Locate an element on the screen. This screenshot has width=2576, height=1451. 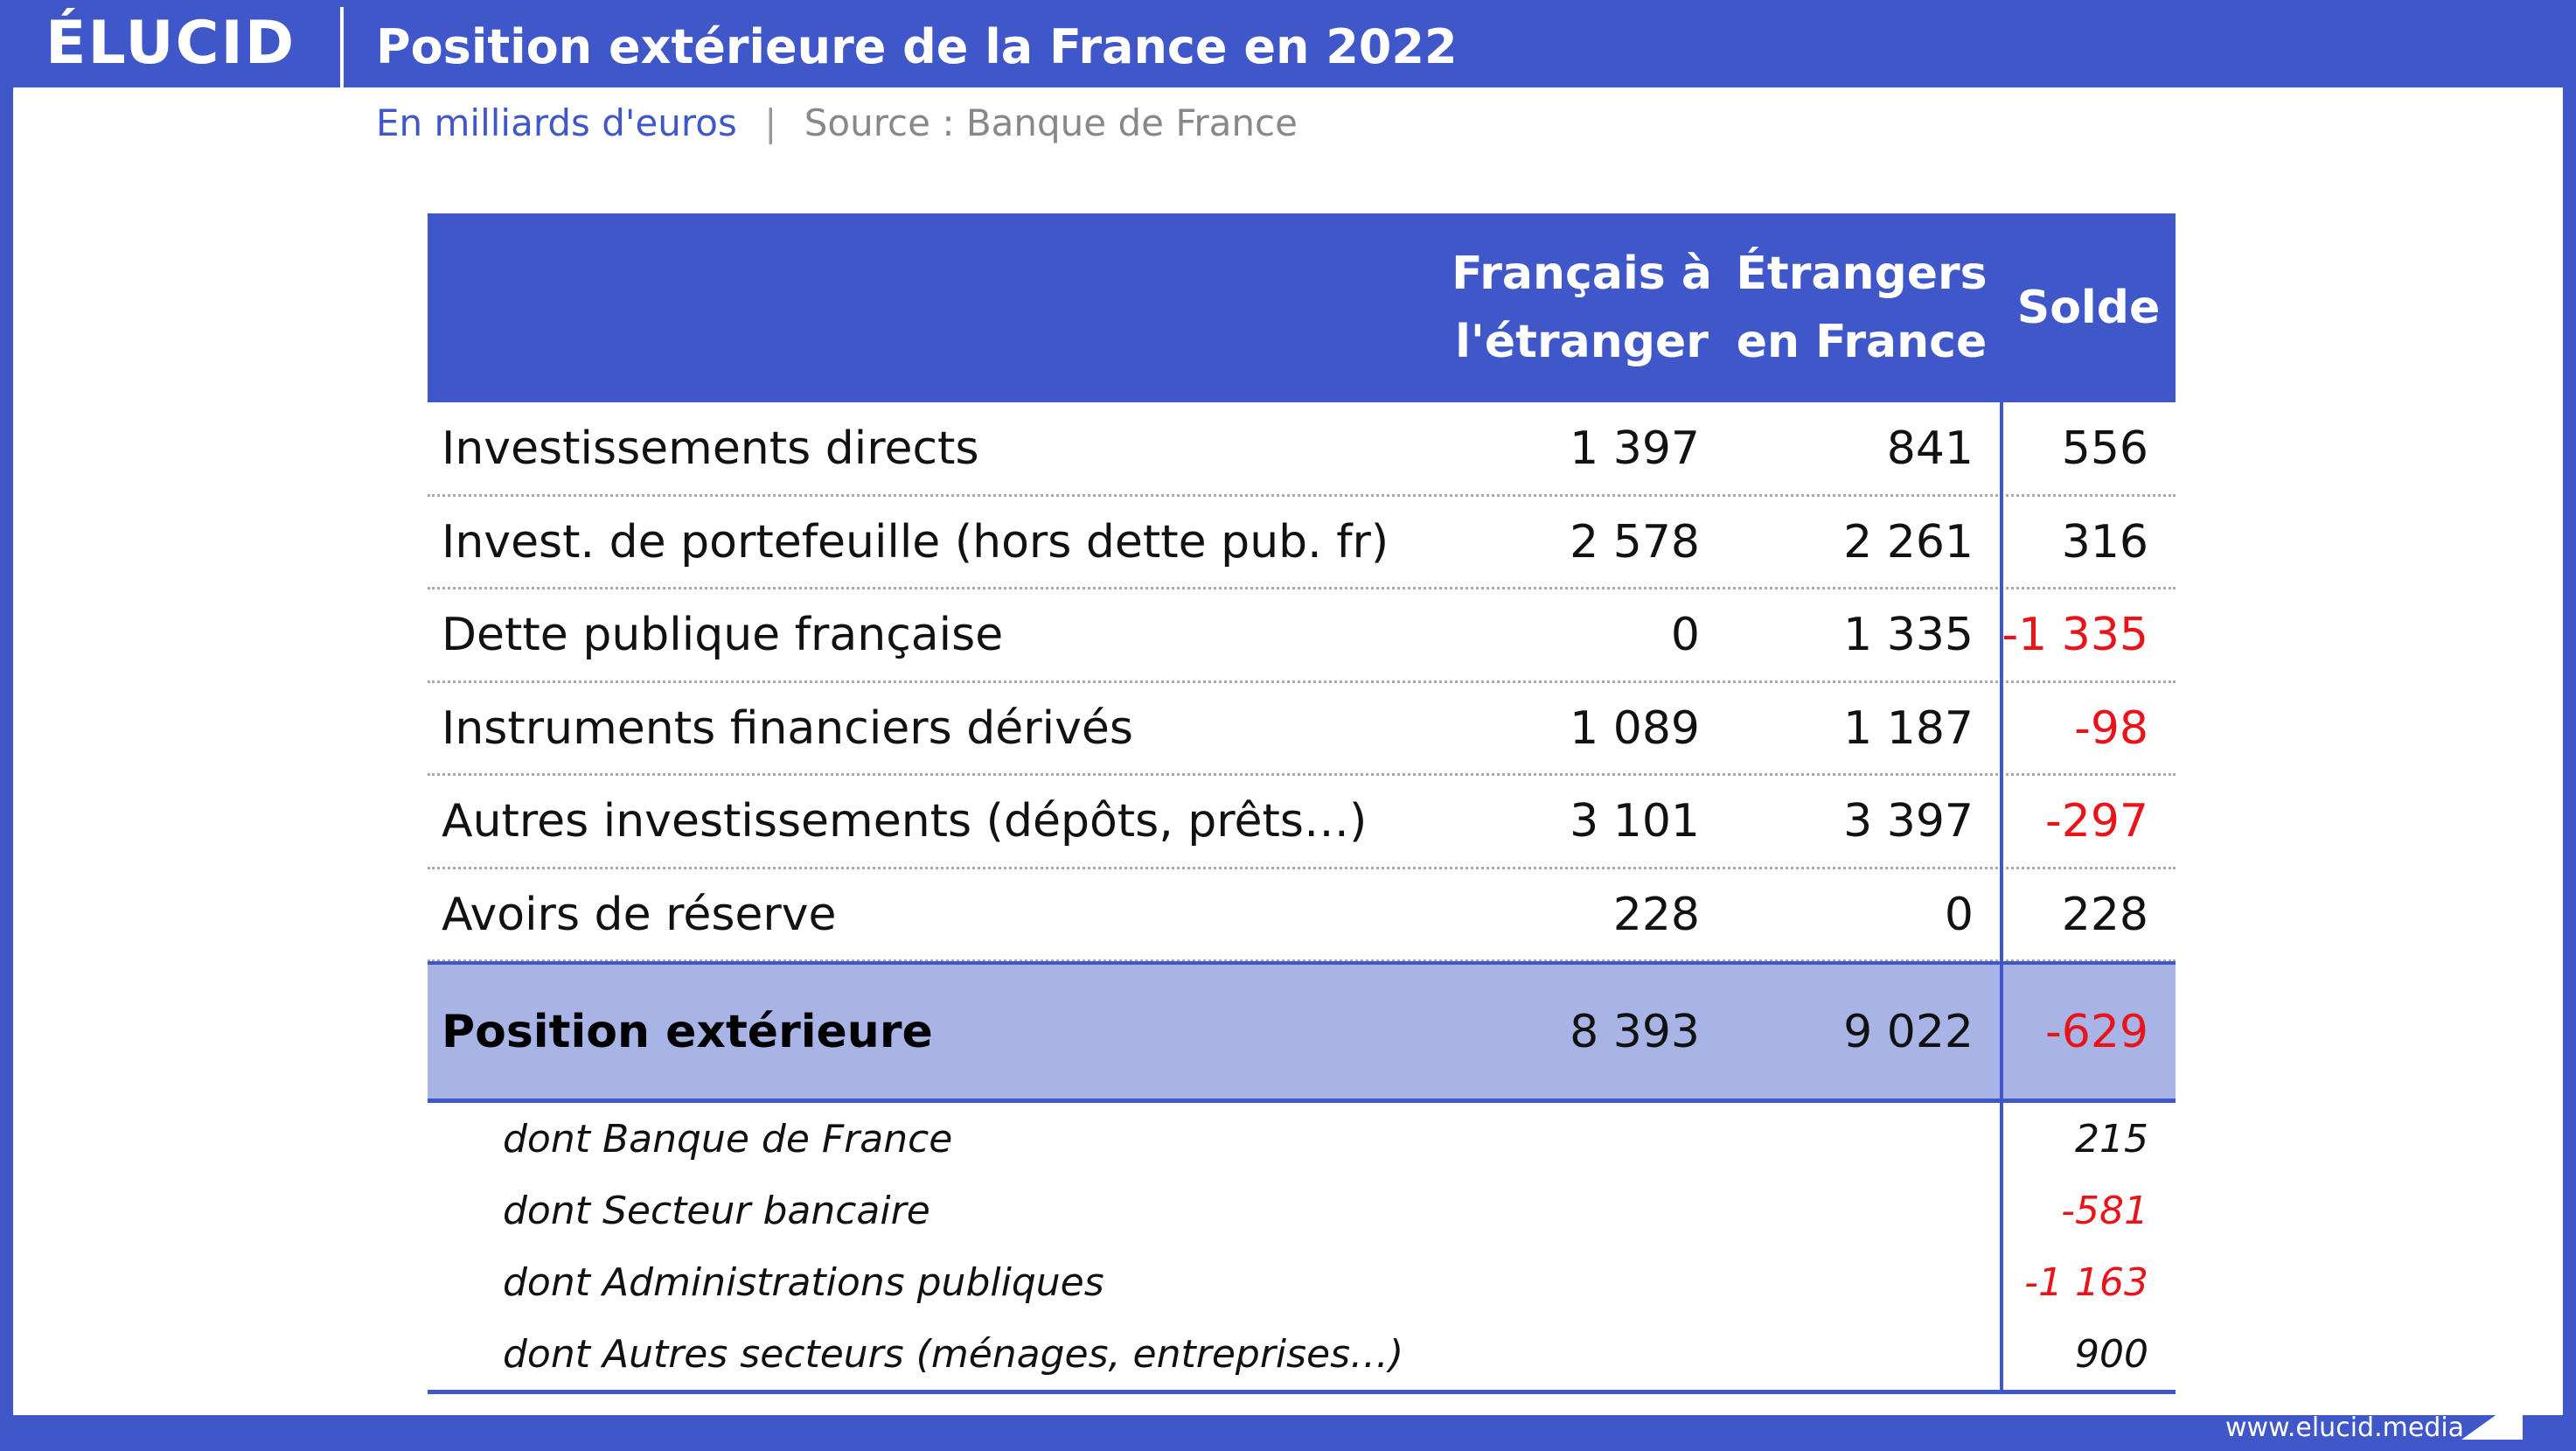
detail-value: -1 163 is located at coordinates (2086, 1282).